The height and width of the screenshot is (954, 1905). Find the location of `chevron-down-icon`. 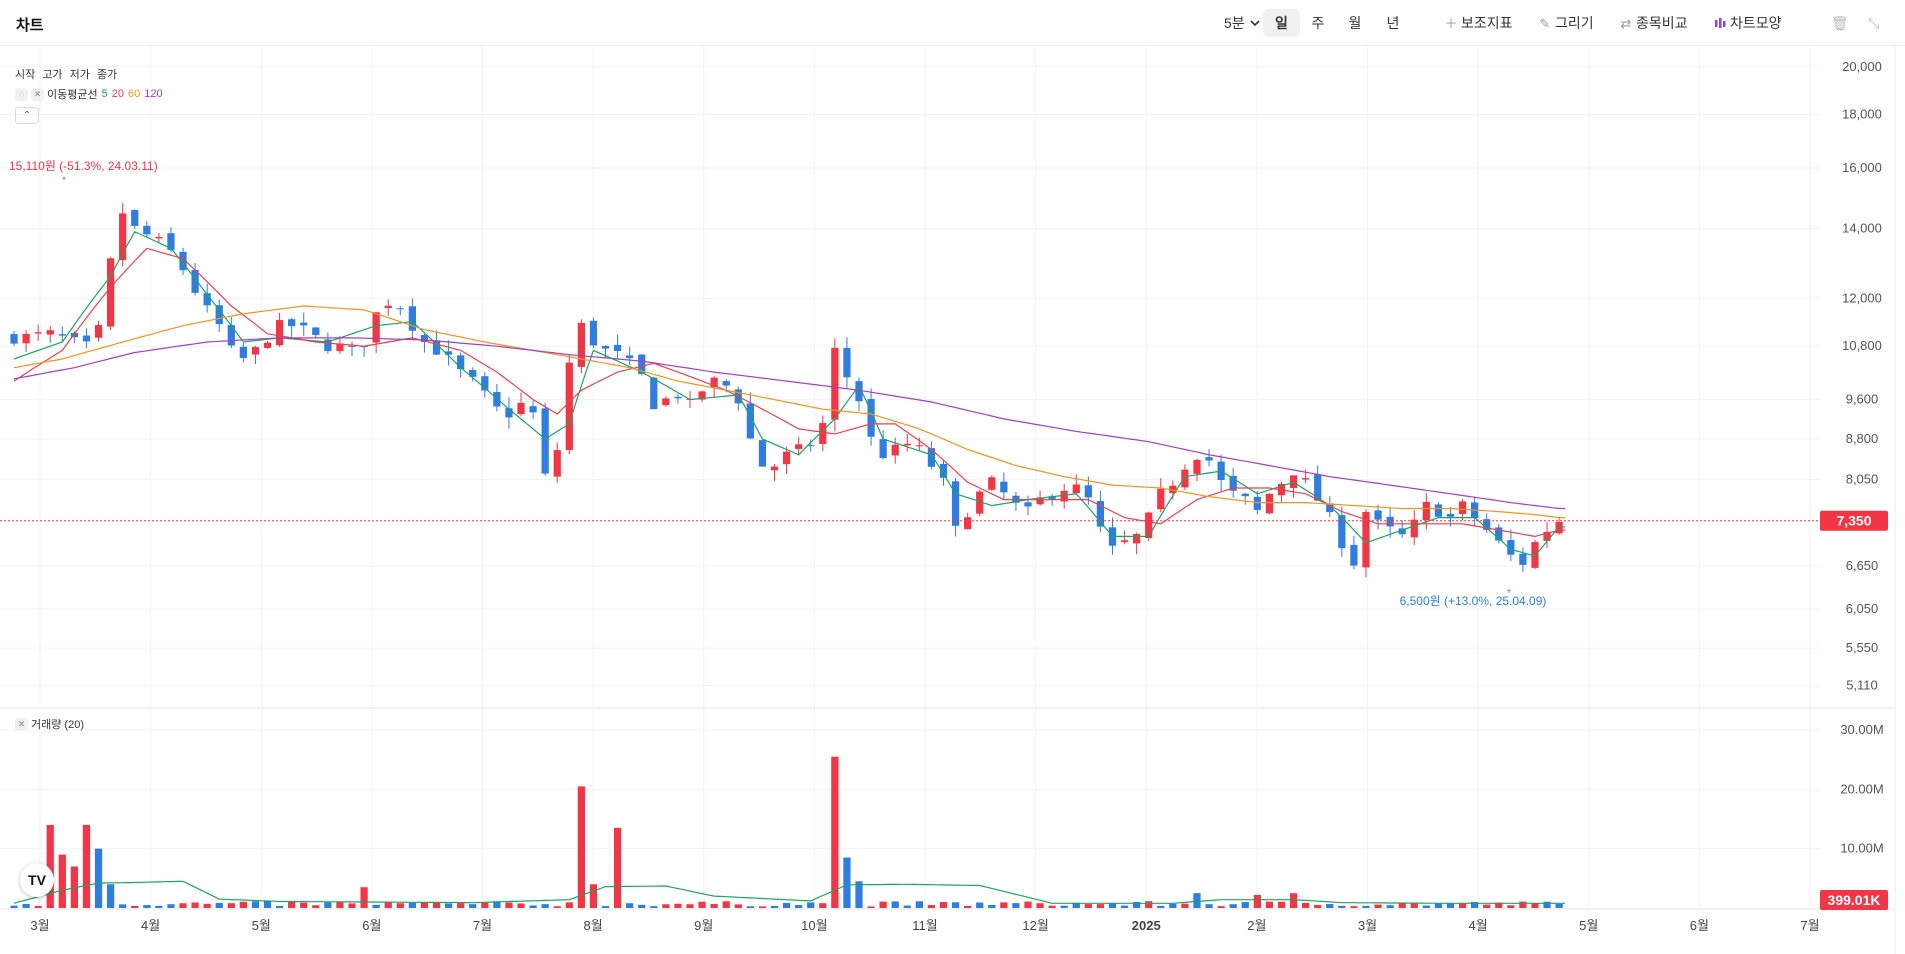

chevron-down-icon is located at coordinates (1254, 23).